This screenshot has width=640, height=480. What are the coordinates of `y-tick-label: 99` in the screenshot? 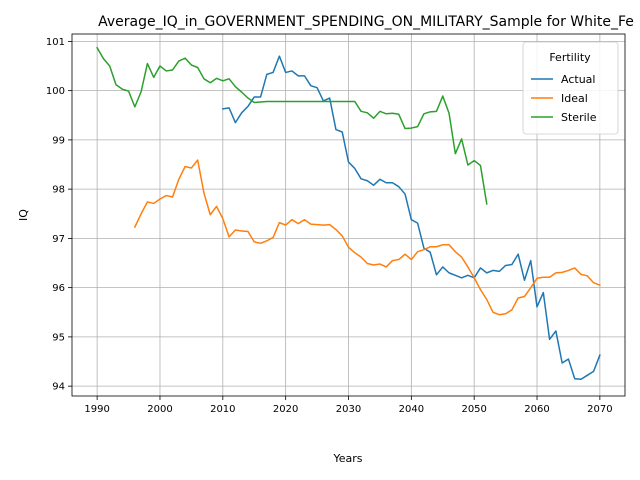 It's located at (58, 140).